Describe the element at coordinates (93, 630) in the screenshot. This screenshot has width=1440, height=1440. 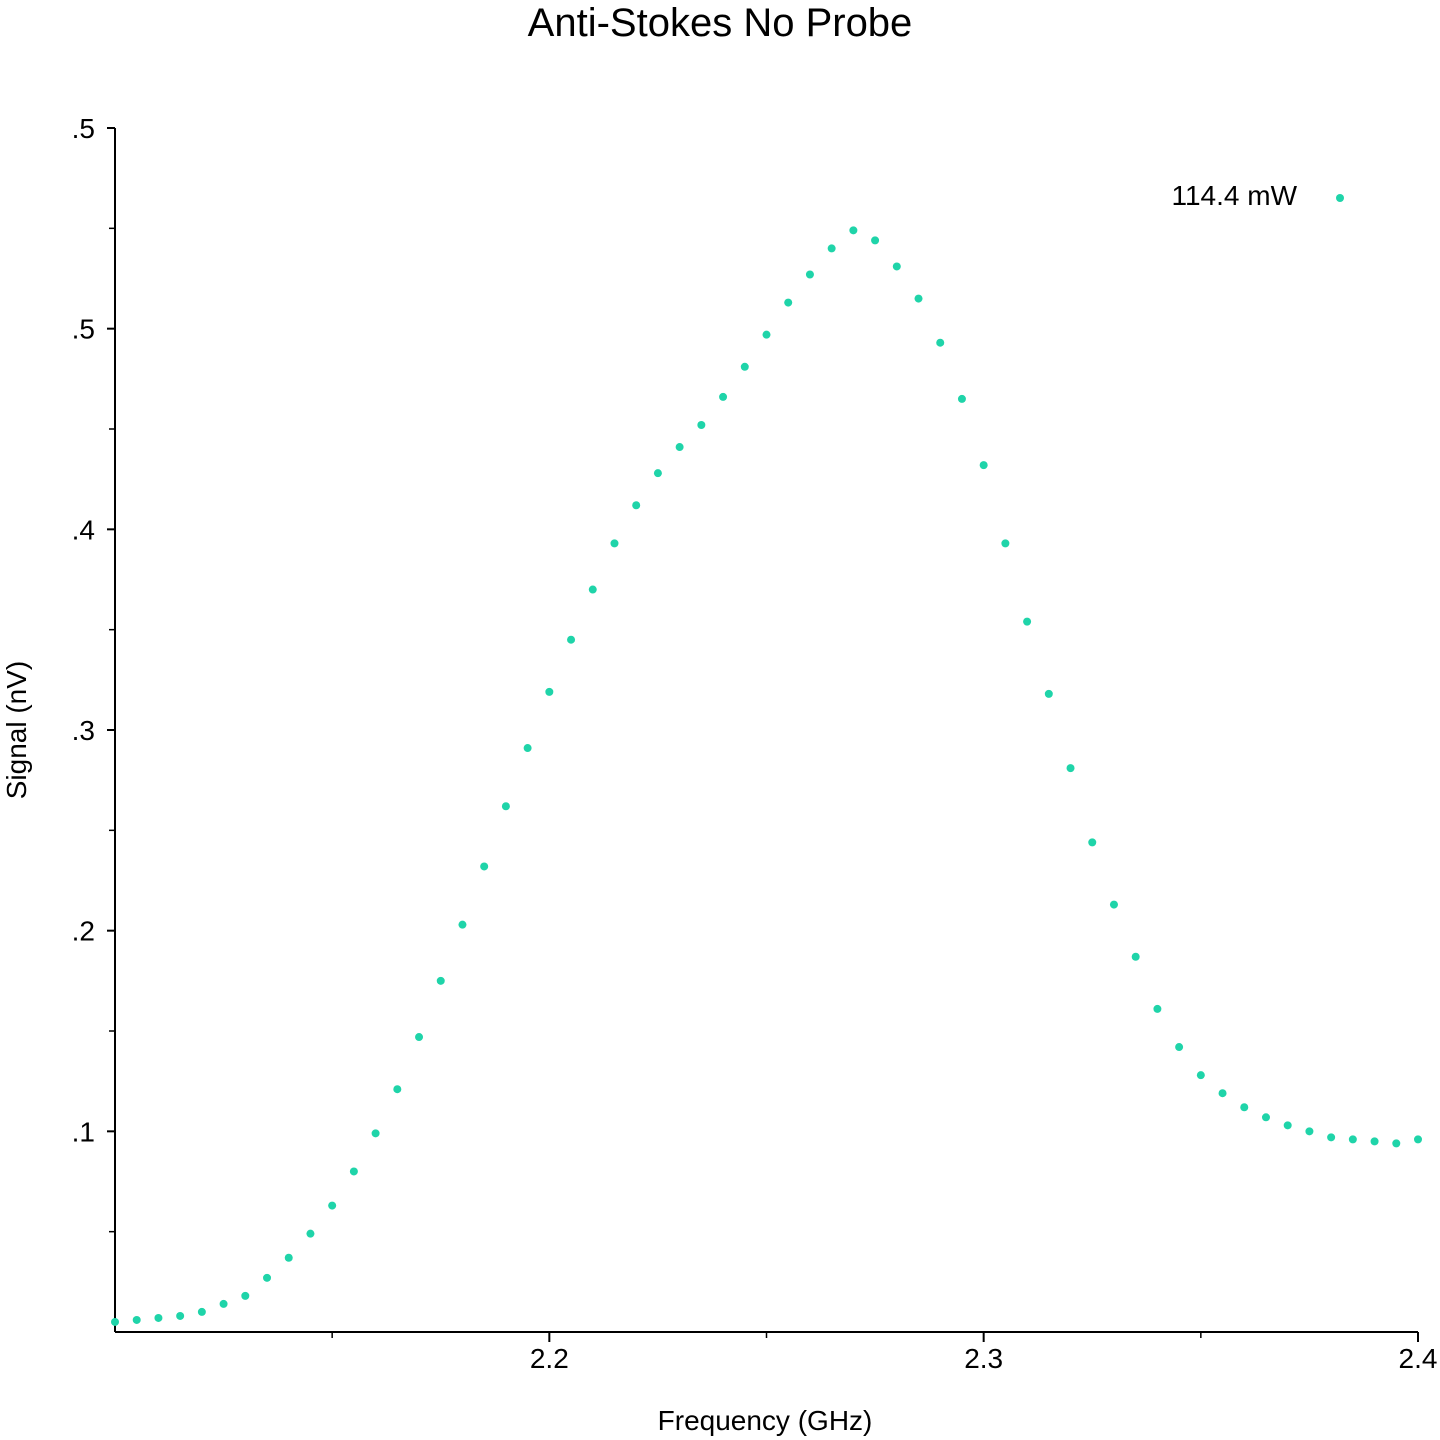
I see `y-ticks: .1 .2 .3 .4 .5 .5` at that location.